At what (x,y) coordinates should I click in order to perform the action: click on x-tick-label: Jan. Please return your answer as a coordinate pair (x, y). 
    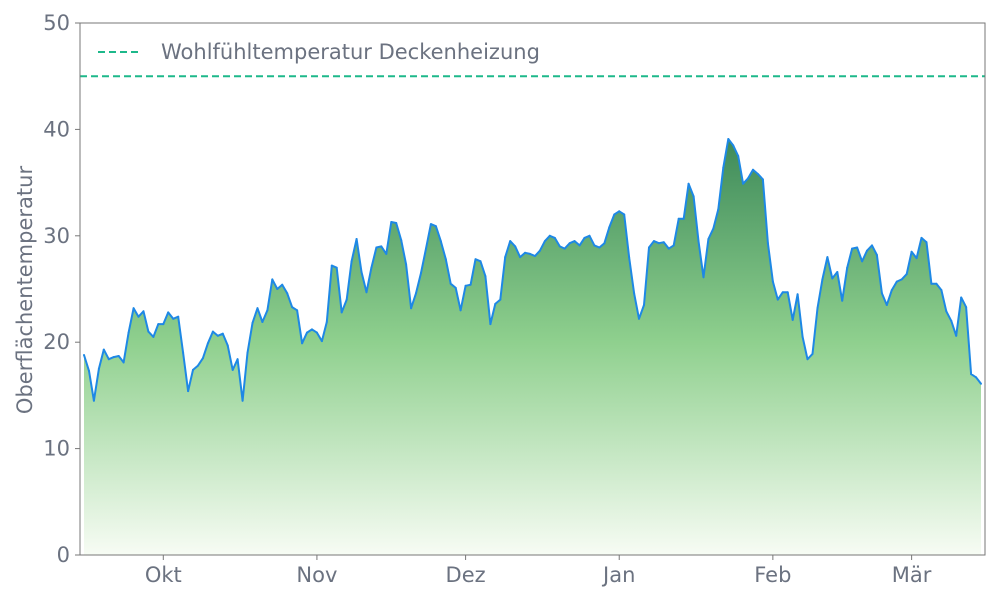
    Looking at the image, I should click on (618, 575).